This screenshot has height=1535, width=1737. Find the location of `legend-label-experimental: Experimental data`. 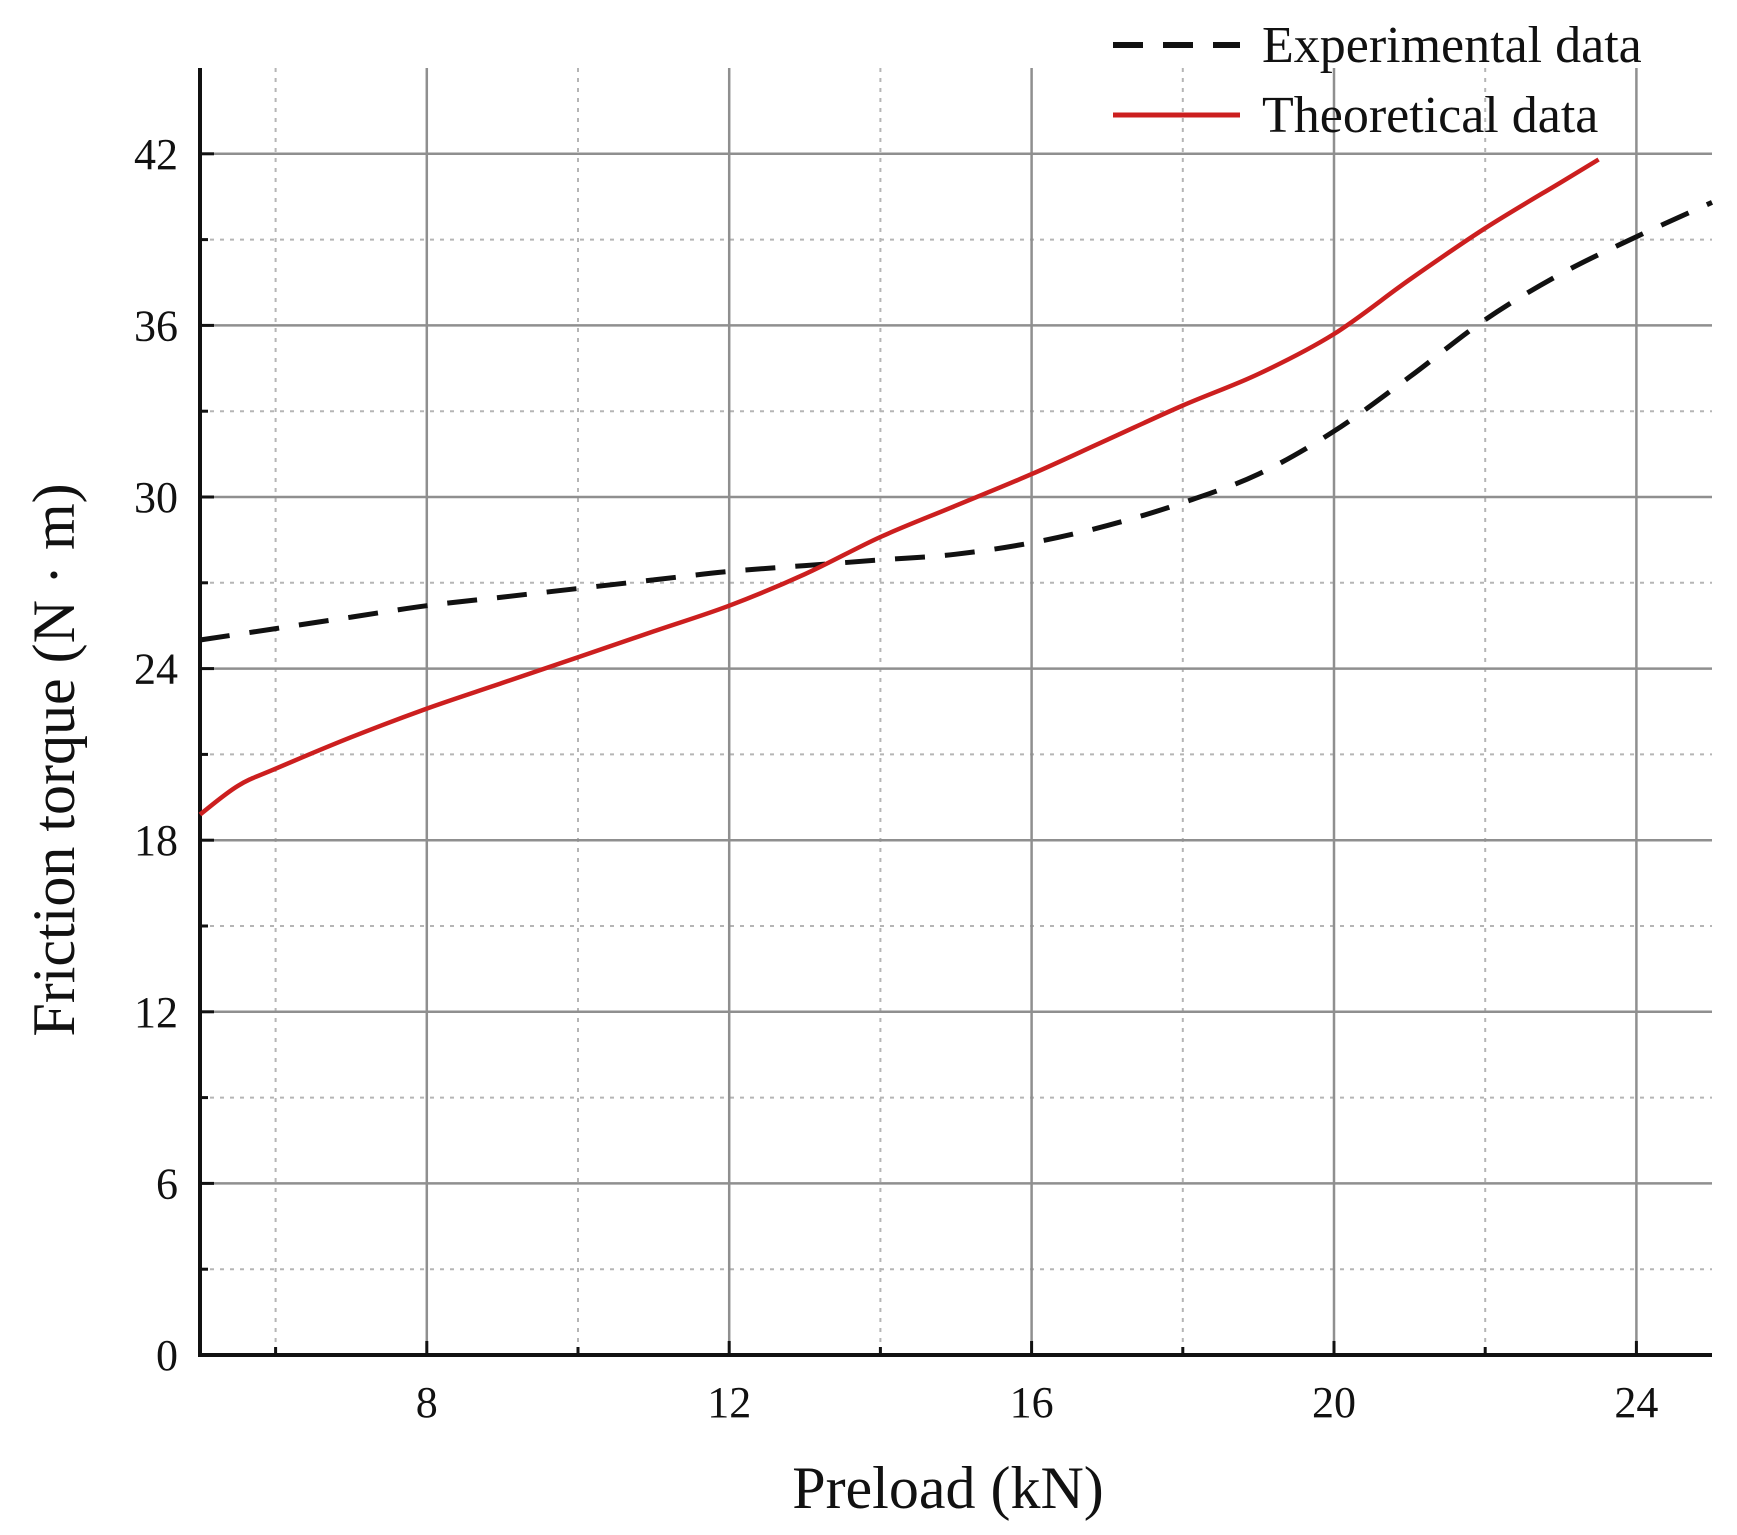

legend-label-experimental: Experimental data is located at coordinates (1452, 45).